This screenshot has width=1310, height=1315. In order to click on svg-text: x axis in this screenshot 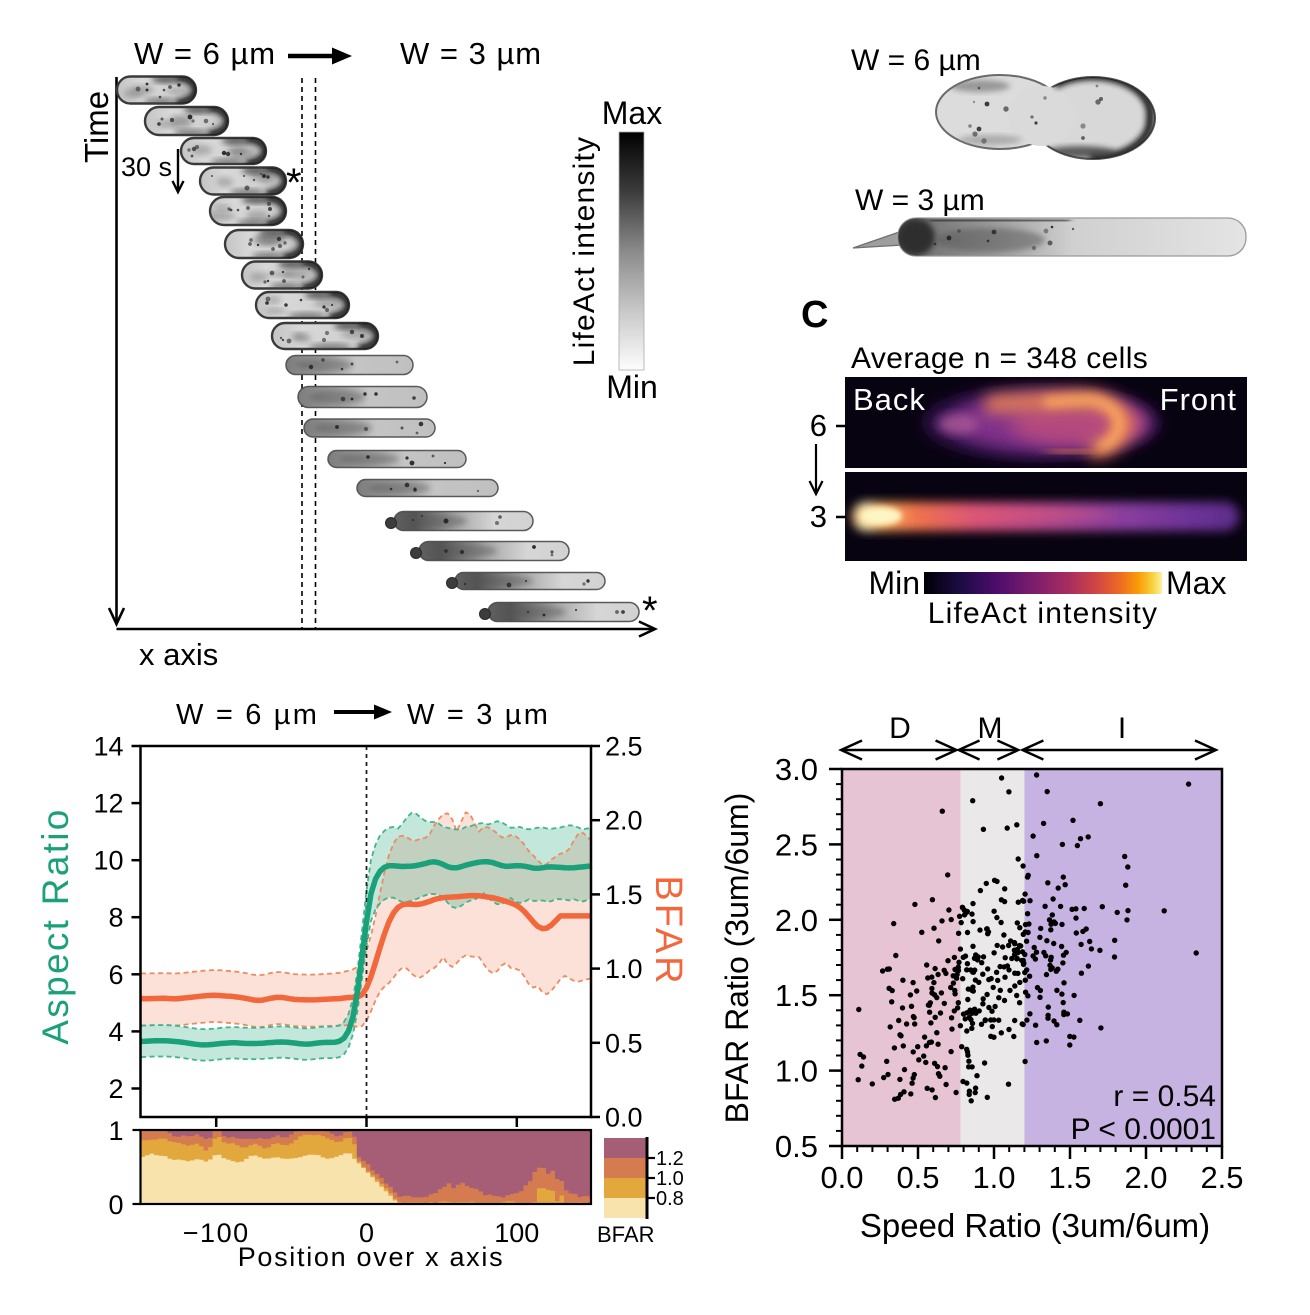, I will do `click(178, 654)`.